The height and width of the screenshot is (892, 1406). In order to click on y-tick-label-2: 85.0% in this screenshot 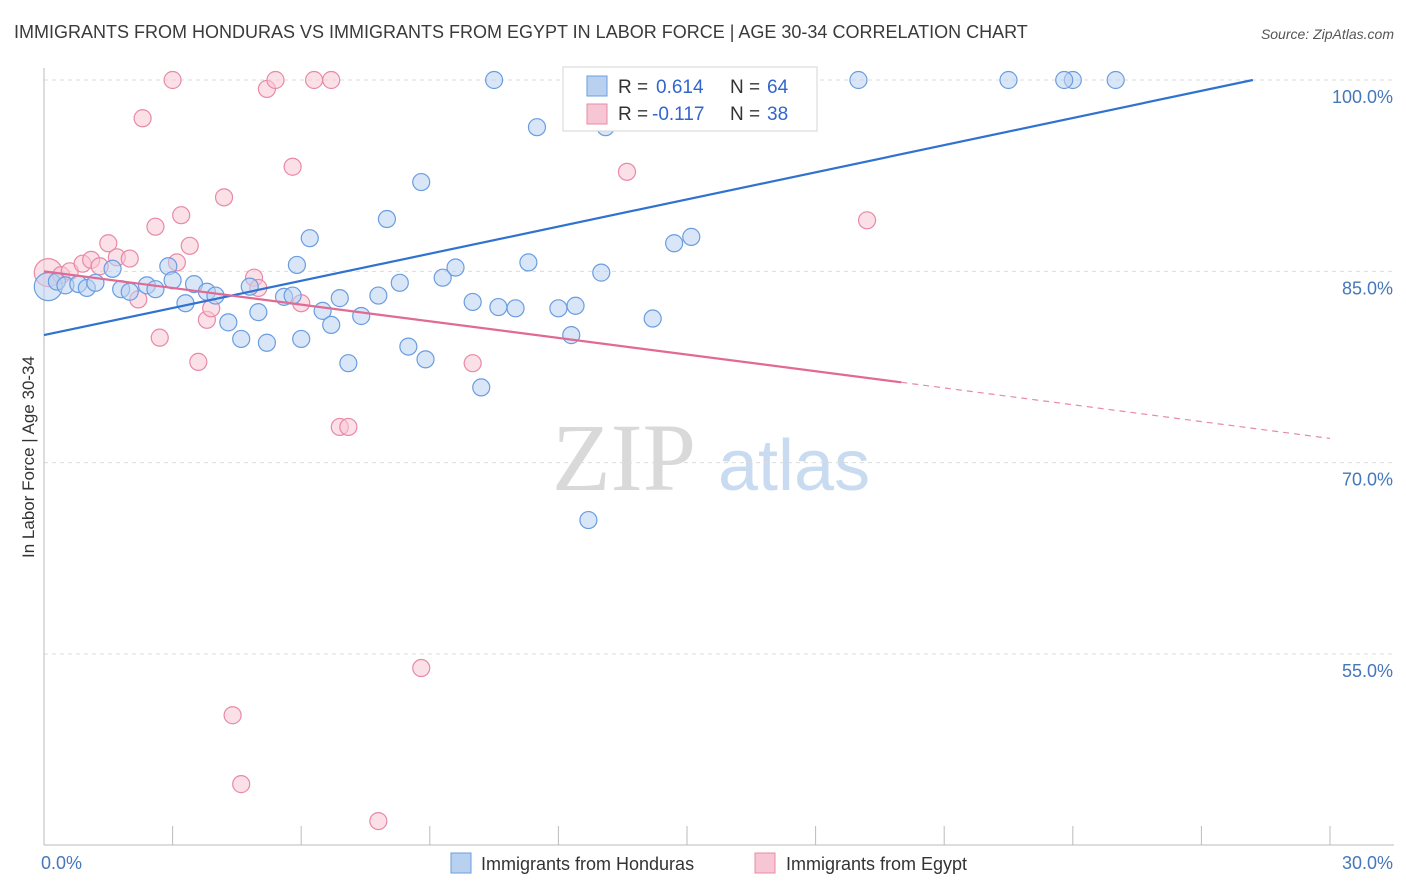, I will do `click(1367, 288)`.